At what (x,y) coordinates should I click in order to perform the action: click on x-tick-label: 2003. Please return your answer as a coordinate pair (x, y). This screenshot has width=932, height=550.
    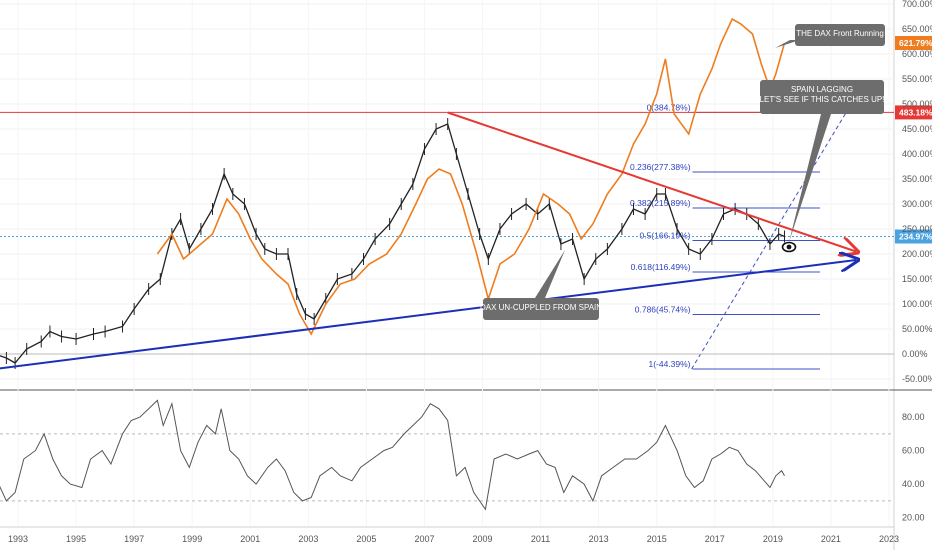
    Looking at the image, I should click on (308, 539).